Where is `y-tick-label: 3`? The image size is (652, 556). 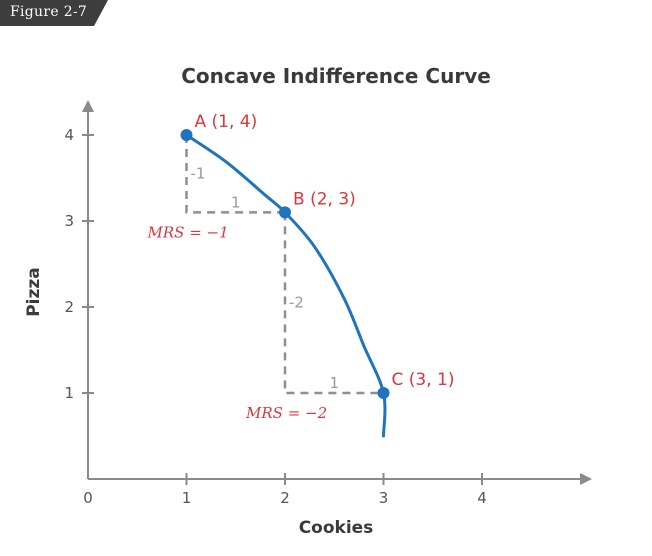 y-tick-label: 3 is located at coordinates (69, 221).